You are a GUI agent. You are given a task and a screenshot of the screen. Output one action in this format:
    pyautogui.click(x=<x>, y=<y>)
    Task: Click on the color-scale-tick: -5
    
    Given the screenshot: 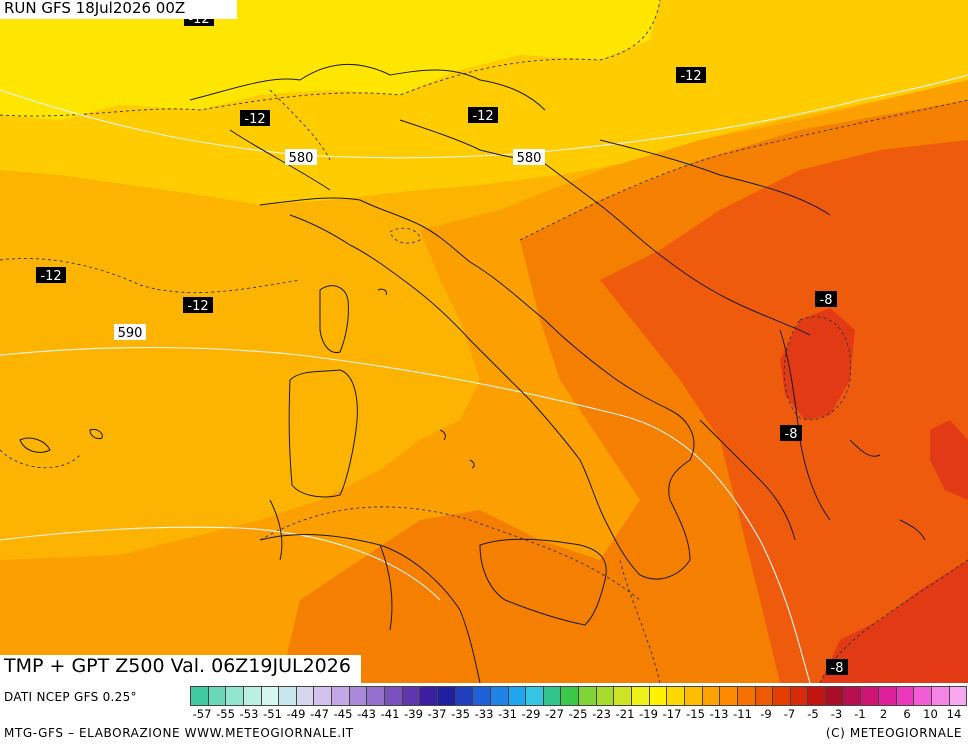 What is the action you would take?
    pyautogui.click(x=813, y=714)
    